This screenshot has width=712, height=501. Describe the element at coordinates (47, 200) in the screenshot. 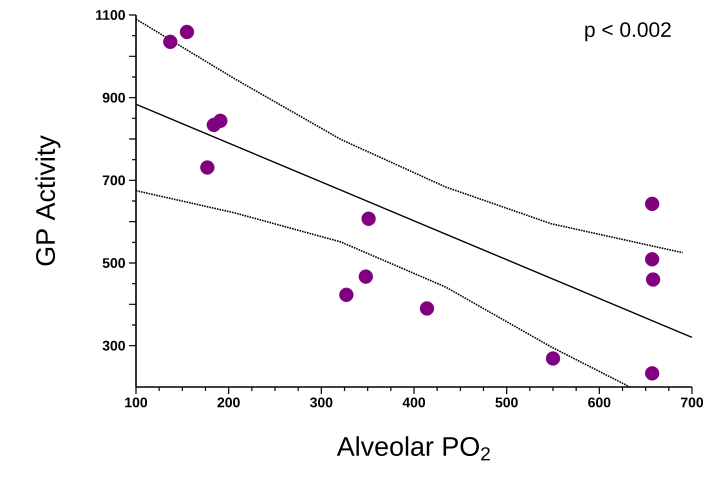

I see `y-axis-title: GP Activity` at that location.